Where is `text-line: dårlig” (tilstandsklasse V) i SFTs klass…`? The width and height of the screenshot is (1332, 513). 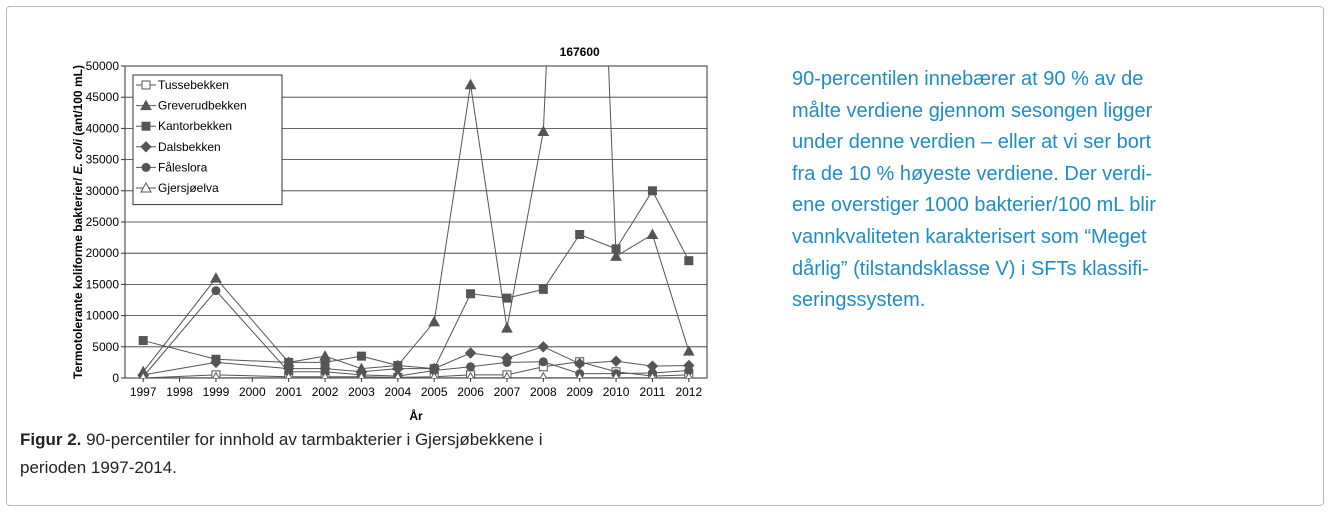 text-line: dårlig” (tilstandsklasse V) i SFTs klass… is located at coordinates (970, 268).